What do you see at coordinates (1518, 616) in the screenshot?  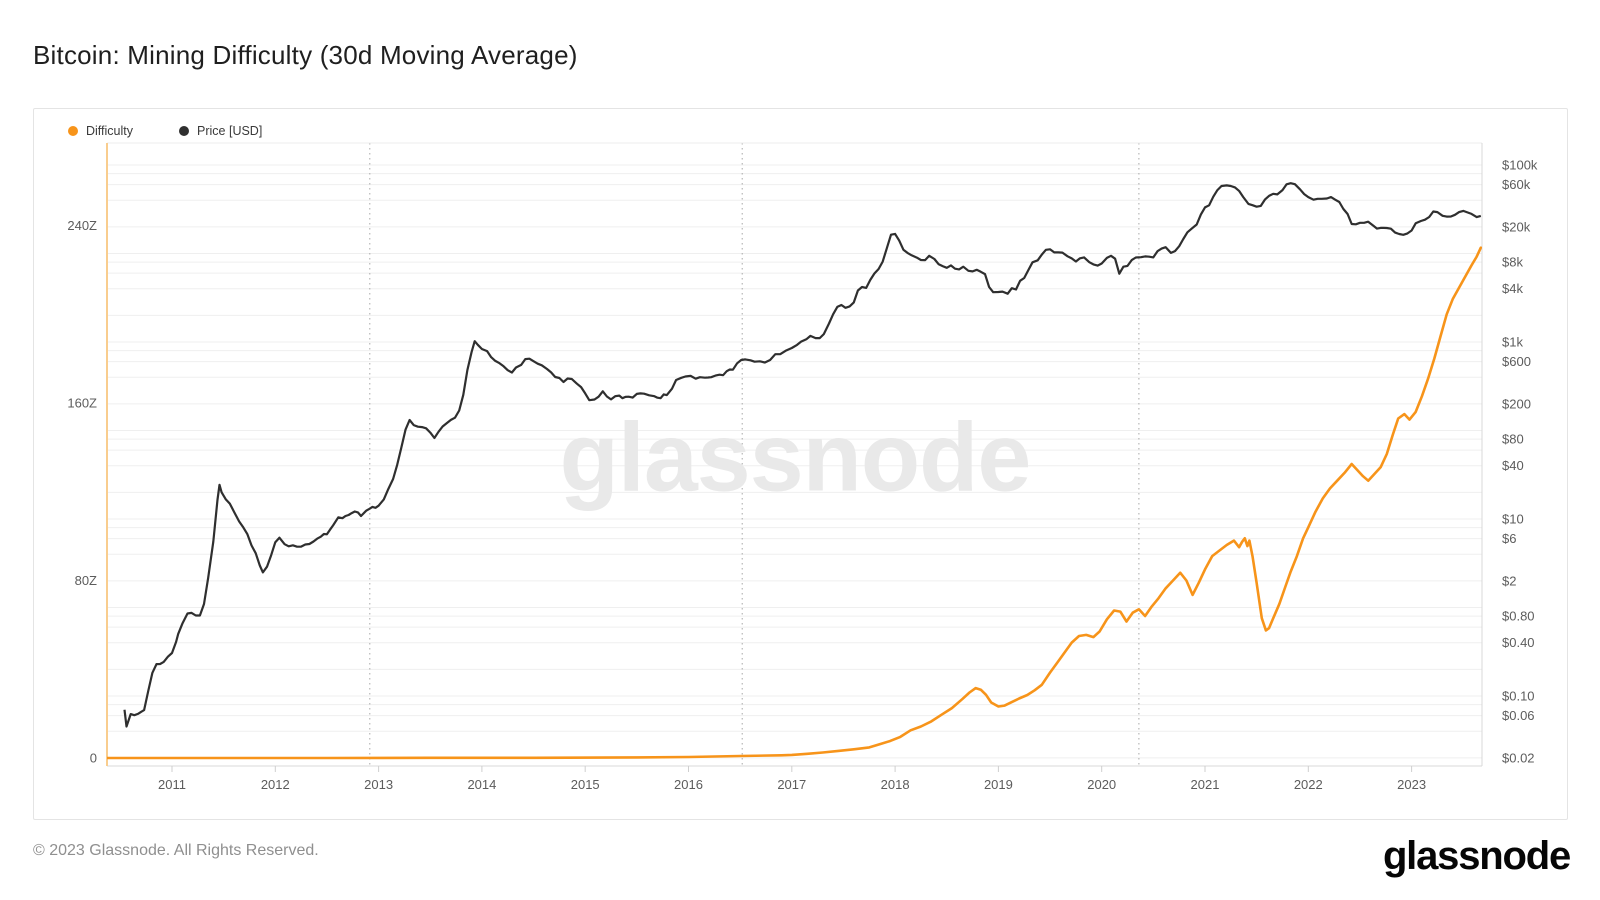 I see `right-axis-tick-label: $0.80` at bounding box center [1518, 616].